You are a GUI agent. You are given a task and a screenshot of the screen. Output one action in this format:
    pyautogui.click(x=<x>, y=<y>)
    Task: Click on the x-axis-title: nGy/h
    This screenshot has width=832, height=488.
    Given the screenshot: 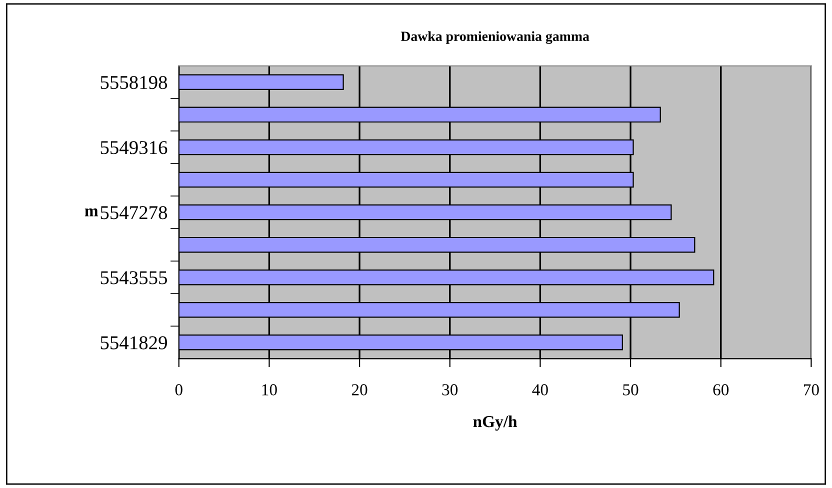 What is the action you would take?
    pyautogui.click(x=495, y=423)
    